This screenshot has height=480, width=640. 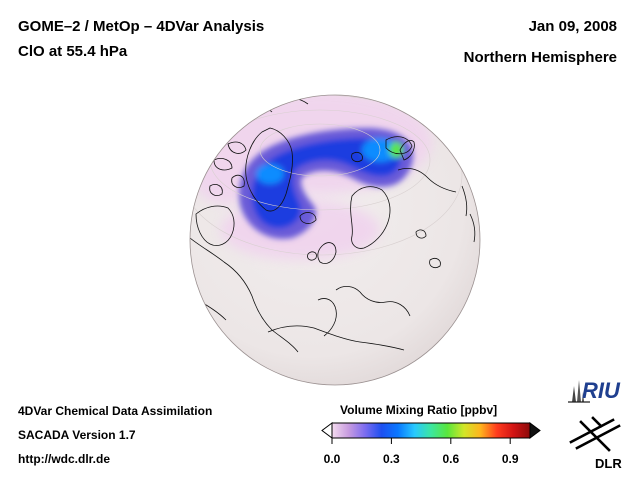 I want to click on clo-vortex, so click(x=326, y=183).